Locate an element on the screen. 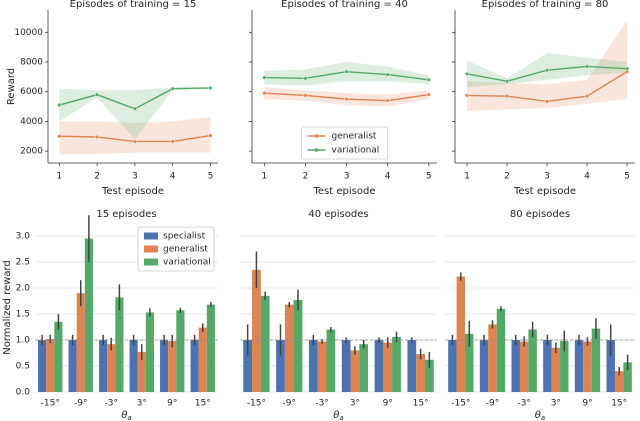 The image size is (640, 421). y-axis-label: Reward is located at coordinates (11, 86).